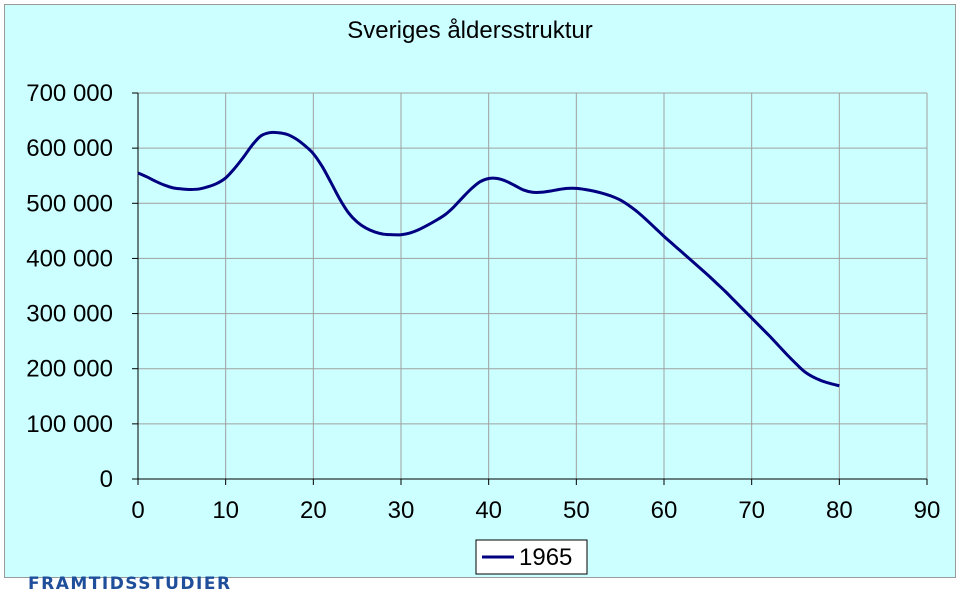  I want to click on legend-label-1965: 1965, so click(545, 557).